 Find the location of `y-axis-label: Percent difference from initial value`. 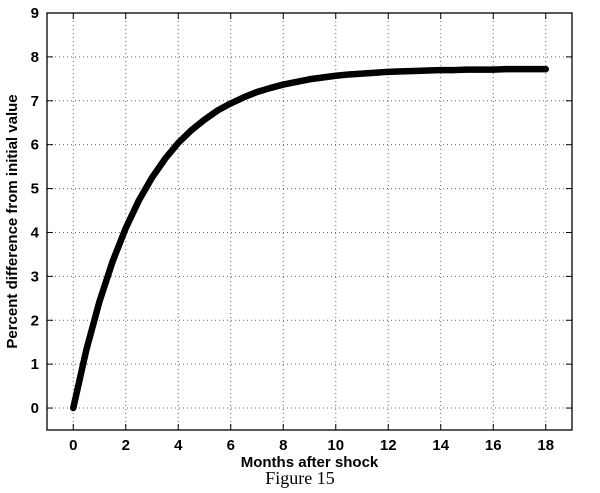

y-axis-label: Percent difference from initial value is located at coordinates (12, 221).